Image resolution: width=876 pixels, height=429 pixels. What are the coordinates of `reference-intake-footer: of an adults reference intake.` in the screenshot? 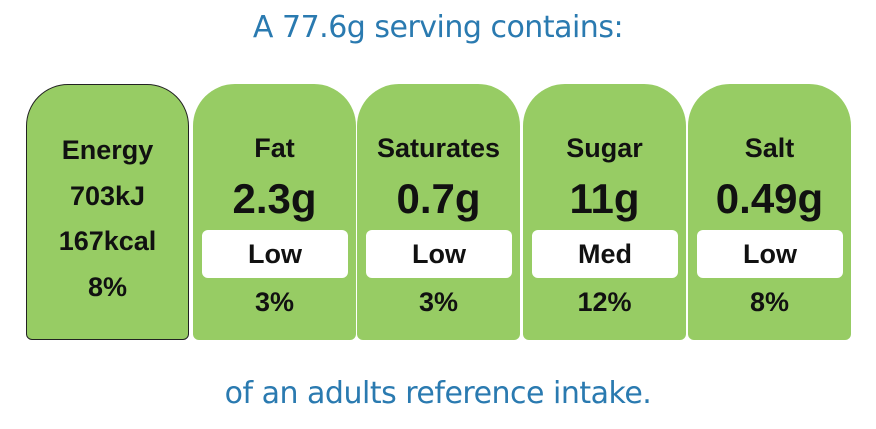 It's located at (438, 393).